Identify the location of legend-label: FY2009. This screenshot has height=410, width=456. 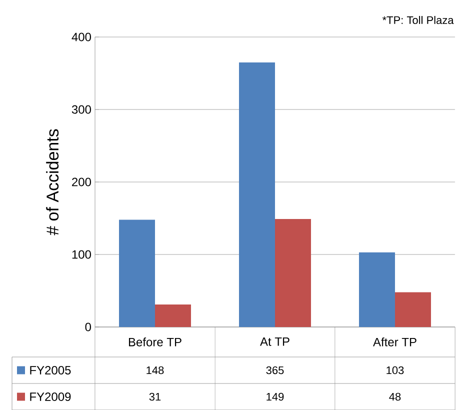
(50, 396).